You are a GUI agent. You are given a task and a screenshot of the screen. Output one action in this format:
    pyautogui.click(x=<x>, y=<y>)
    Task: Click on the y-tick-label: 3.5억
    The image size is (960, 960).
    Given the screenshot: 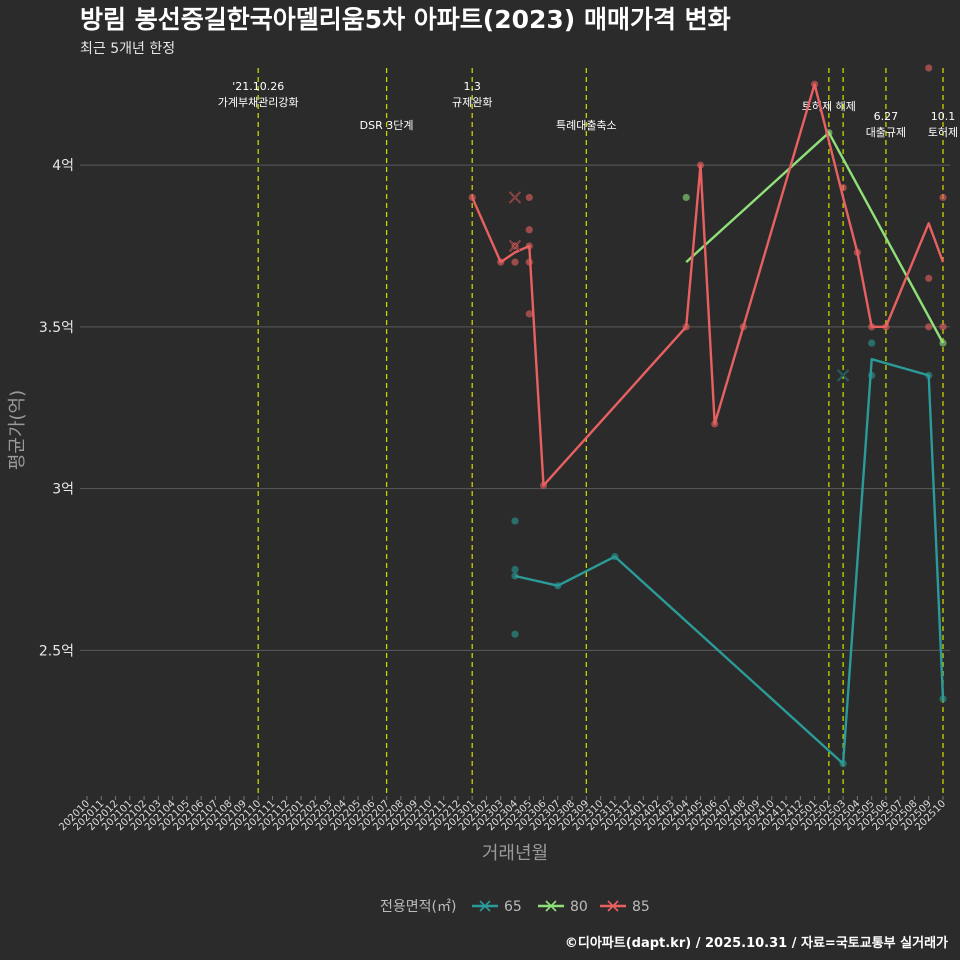 What is the action you would take?
    pyautogui.click(x=56, y=328)
    